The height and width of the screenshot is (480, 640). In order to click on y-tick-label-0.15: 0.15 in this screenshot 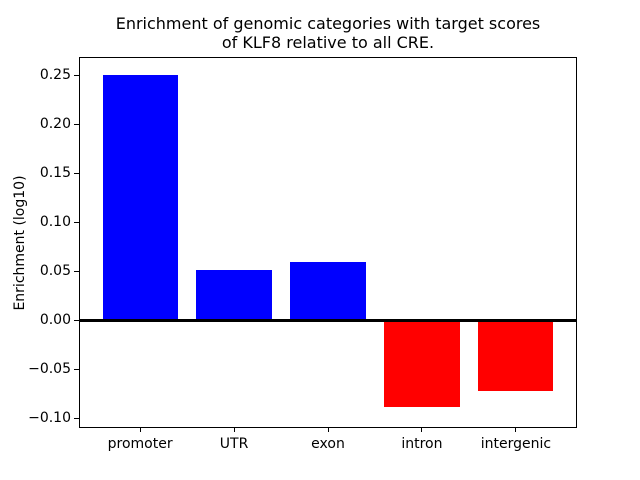, I will do `click(55, 172)`.